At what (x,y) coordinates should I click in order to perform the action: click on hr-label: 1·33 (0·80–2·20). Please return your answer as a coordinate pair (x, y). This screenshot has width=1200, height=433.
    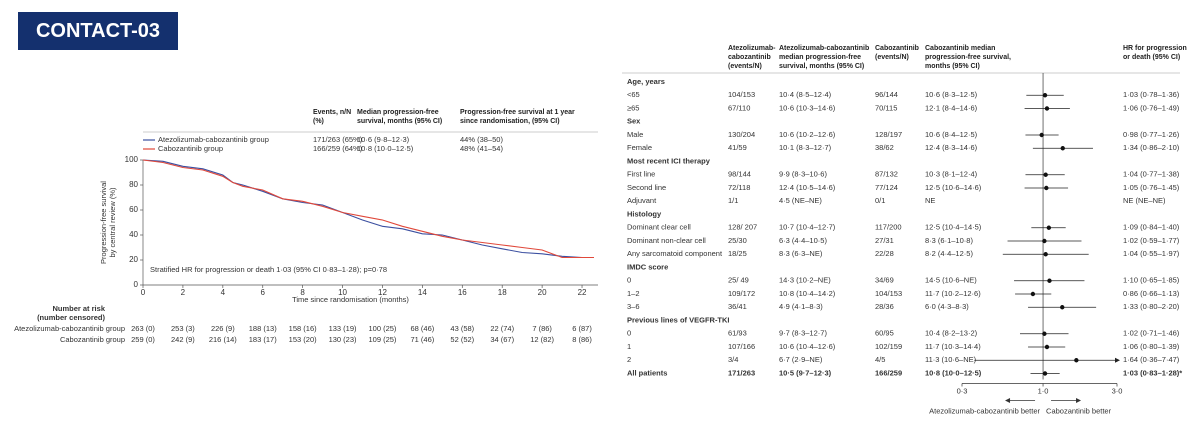
    Looking at the image, I should click on (1151, 306).